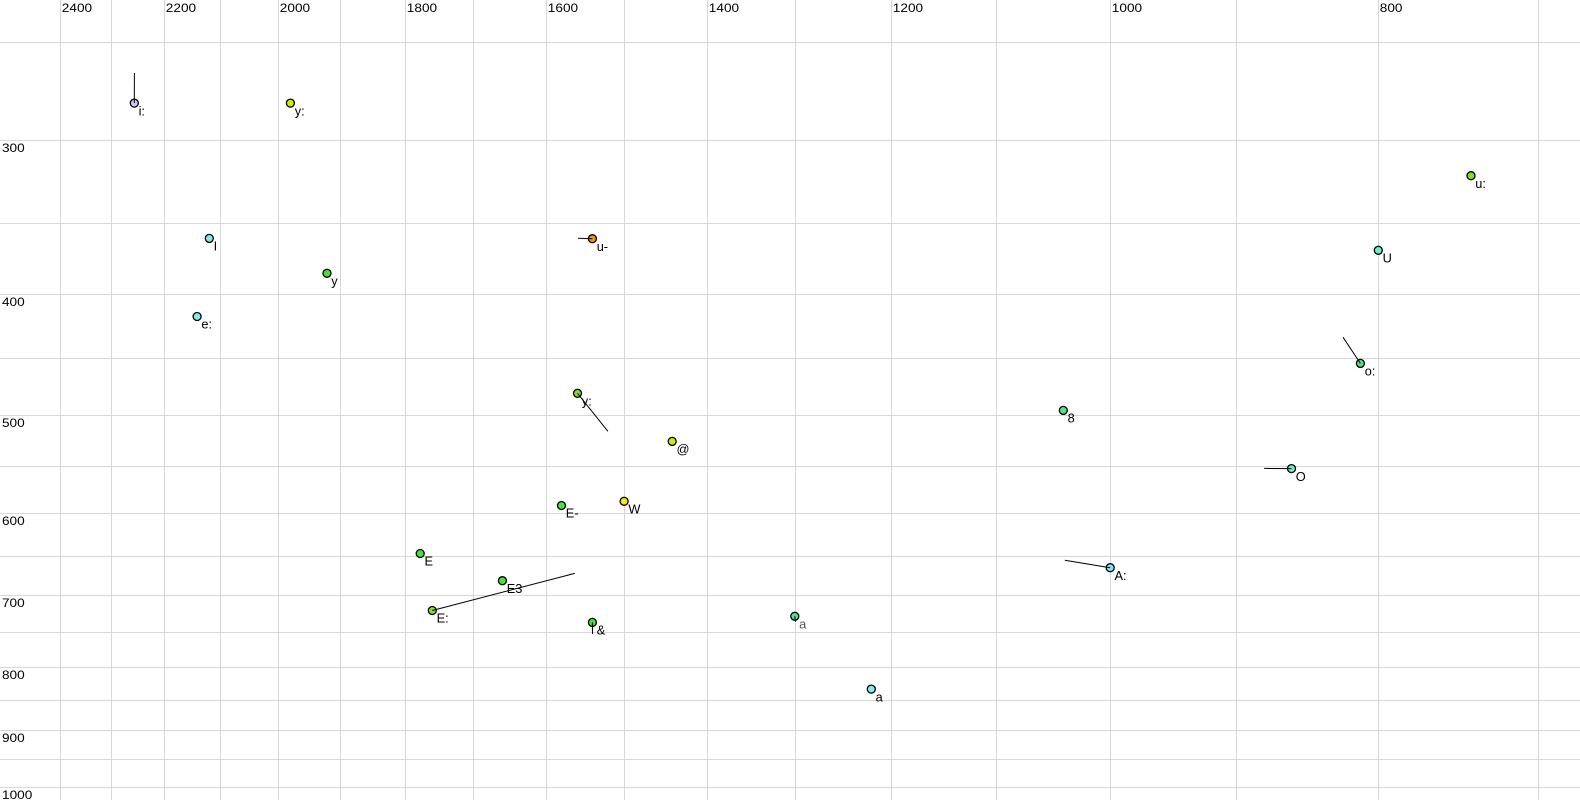  I want to click on svg-text: 2200, so click(181, 8).